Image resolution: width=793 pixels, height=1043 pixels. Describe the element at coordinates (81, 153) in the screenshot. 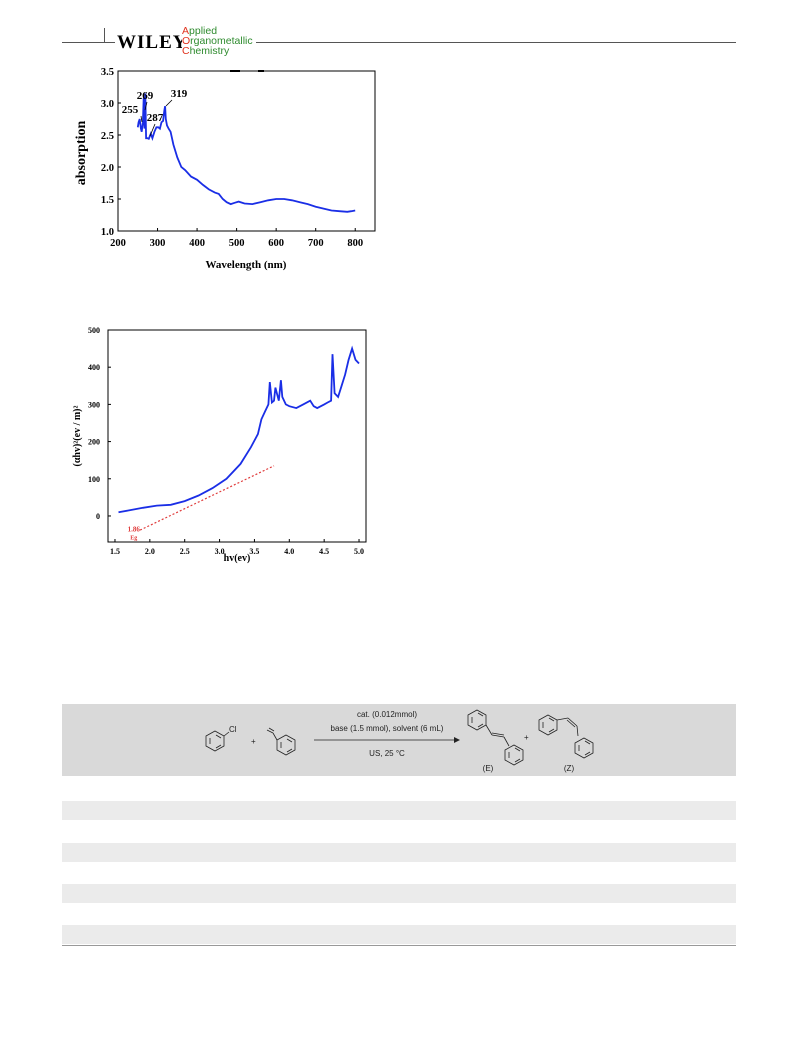

I see `y-axis-label: absorption` at that location.